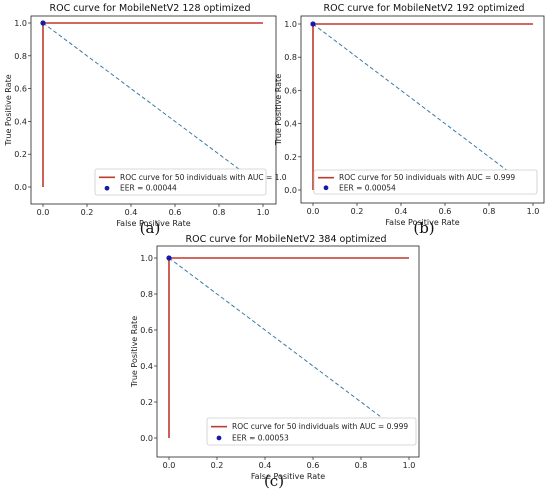 This screenshot has height=493, width=550. What do you see at coordinates (367, 187) in the screenshot?
I see `legend-eer-label: EER = 0.00054` at bounding box center [367, 187].